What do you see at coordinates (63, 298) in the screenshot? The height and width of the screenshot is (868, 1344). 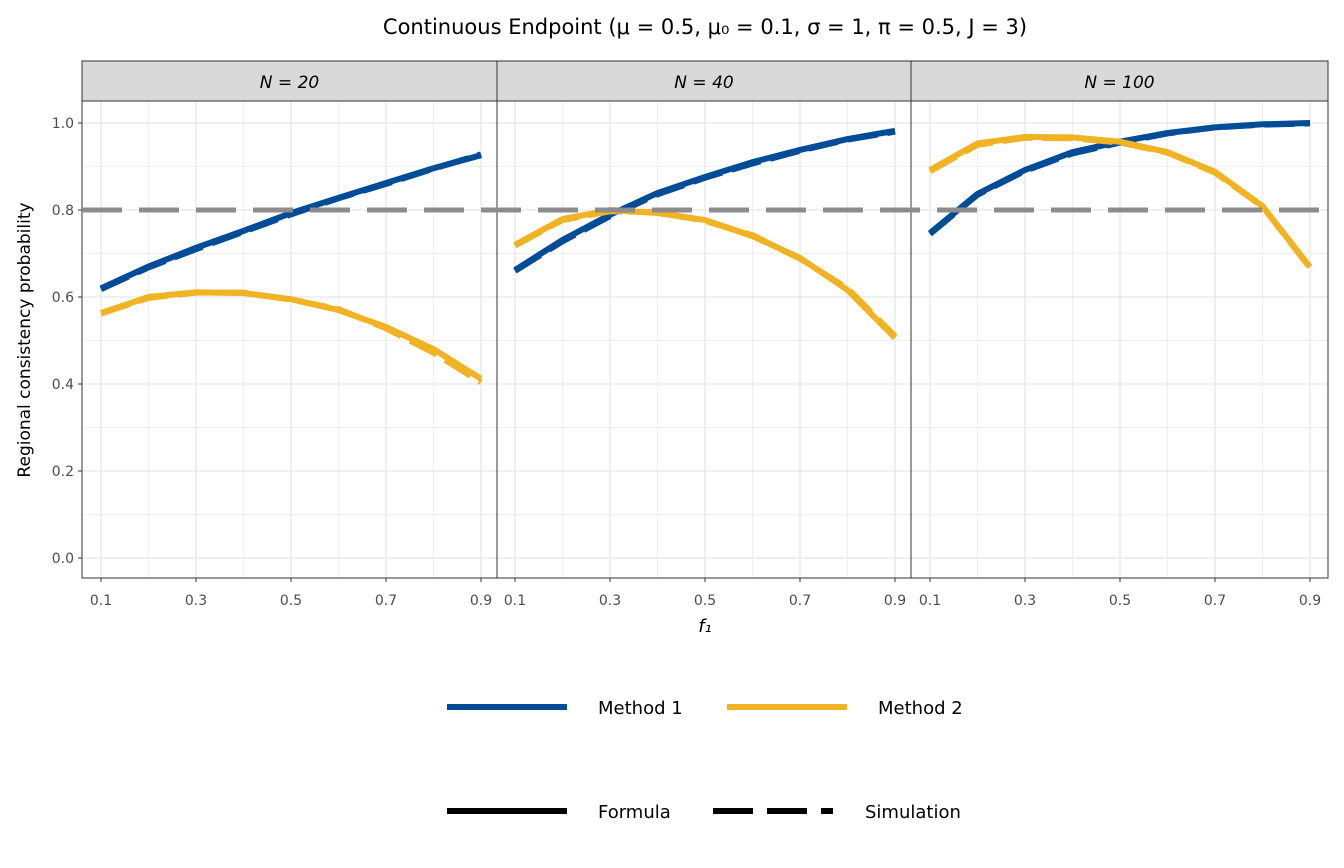 I see `y-tick-label: 0.6` at bounding box center [63, 298].